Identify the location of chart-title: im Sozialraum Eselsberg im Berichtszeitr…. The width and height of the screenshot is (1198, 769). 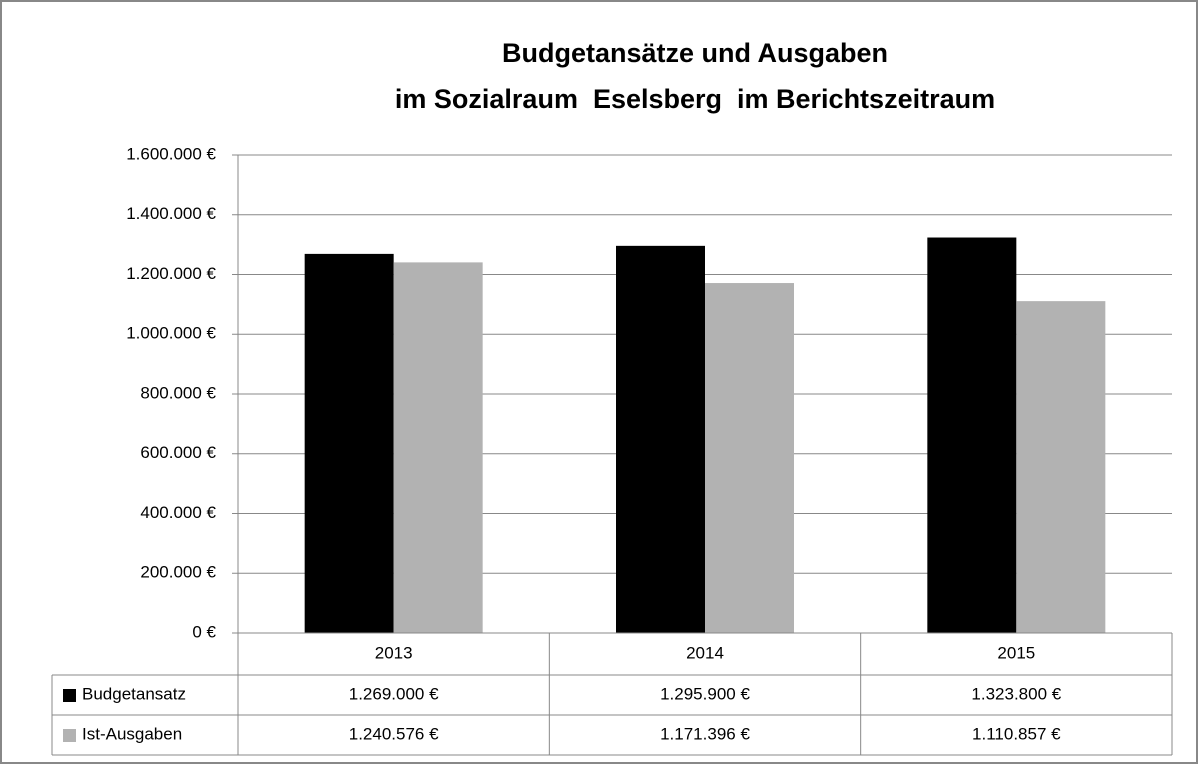
(695, 99).